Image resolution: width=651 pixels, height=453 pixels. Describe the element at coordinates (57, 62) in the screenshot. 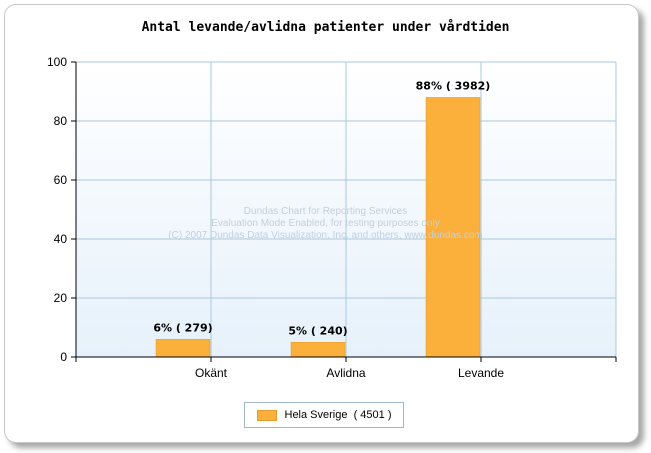

I see `y-tick-label: 100` at that location.